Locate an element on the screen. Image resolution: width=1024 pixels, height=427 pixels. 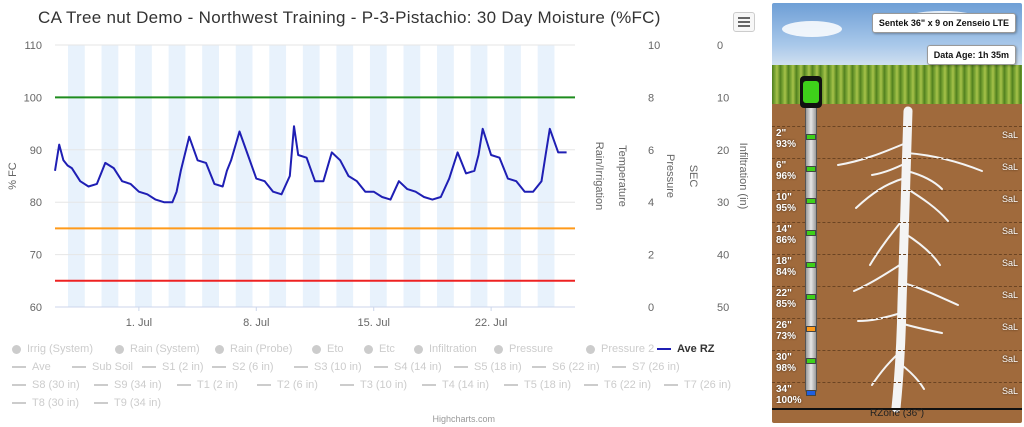
chart-menu-button is located at coordinates (744, 22).